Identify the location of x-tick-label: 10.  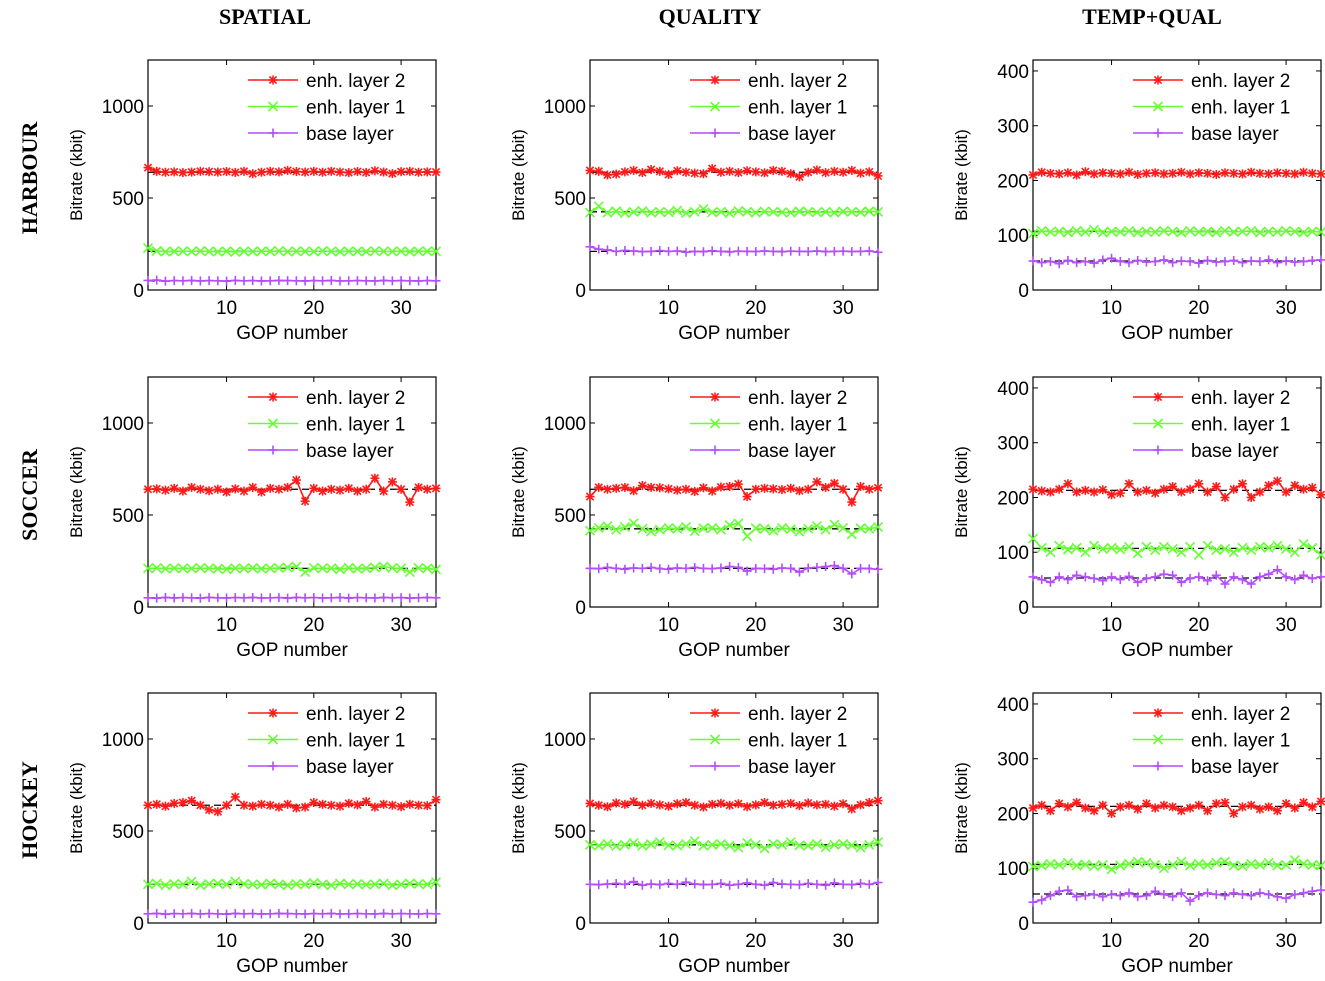
(668, 308).